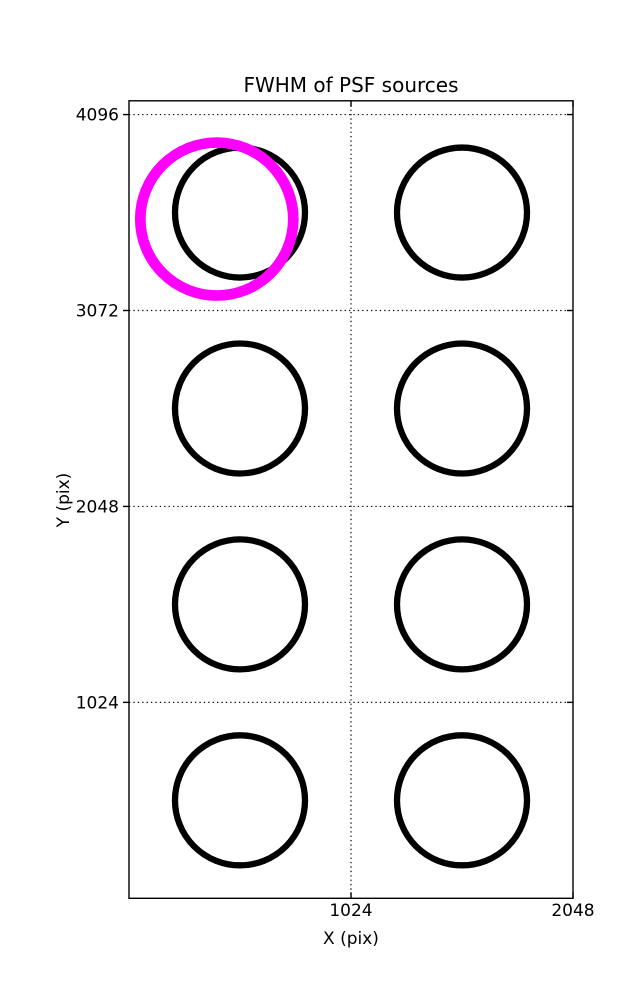 The height and width of the screenshot is (1000, 637). I want to click on x-tick-label: 2048, so click(572, 911).